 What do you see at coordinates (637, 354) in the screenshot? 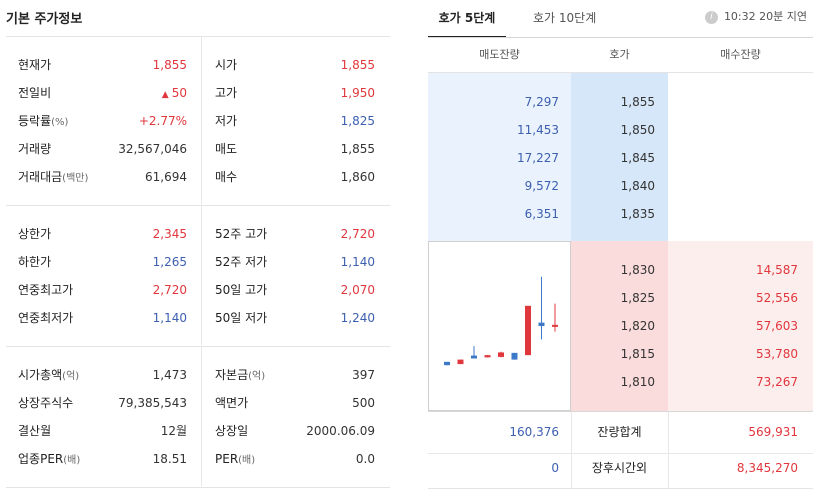
I see `bid-price: 1,815` at bounding box center [637, 354].